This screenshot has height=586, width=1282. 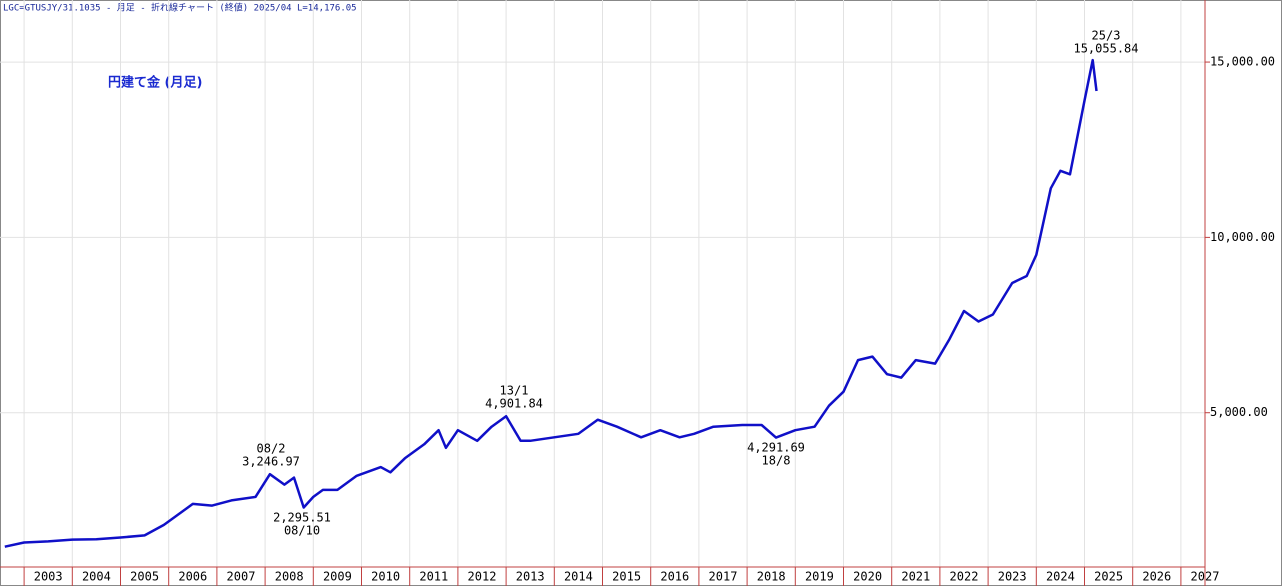 I want to click on x-tick-label: 2017, so click(x=723, y=577).